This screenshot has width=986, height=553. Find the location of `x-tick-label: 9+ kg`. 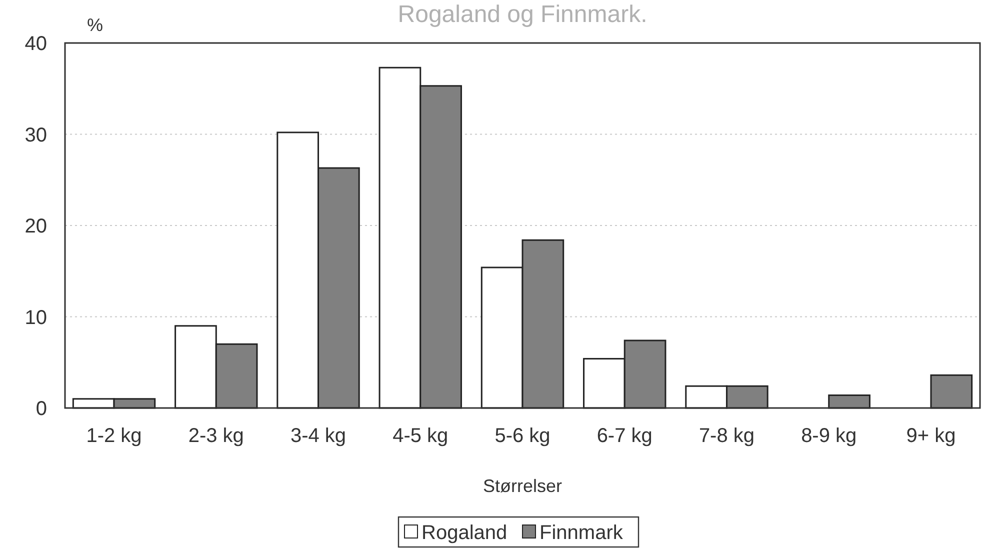

x-tick-label: 9+ kg is located at coordinates (931, 436).